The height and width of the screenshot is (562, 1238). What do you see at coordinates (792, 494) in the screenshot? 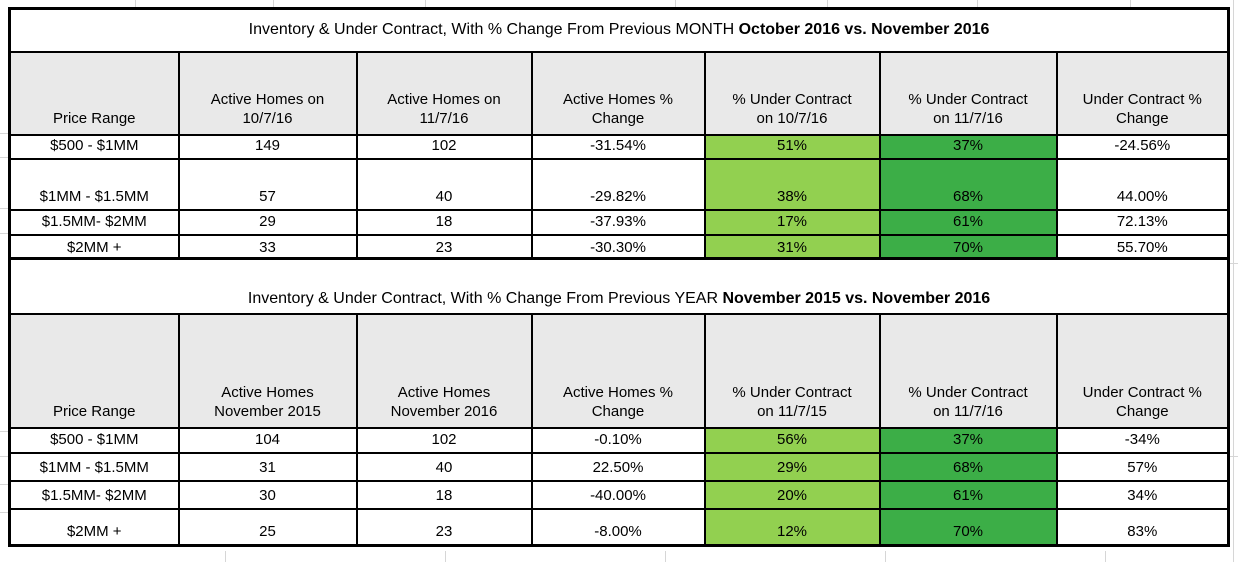
I see `under-contract-cell-light: 20%` at bounding box center [792, 494].